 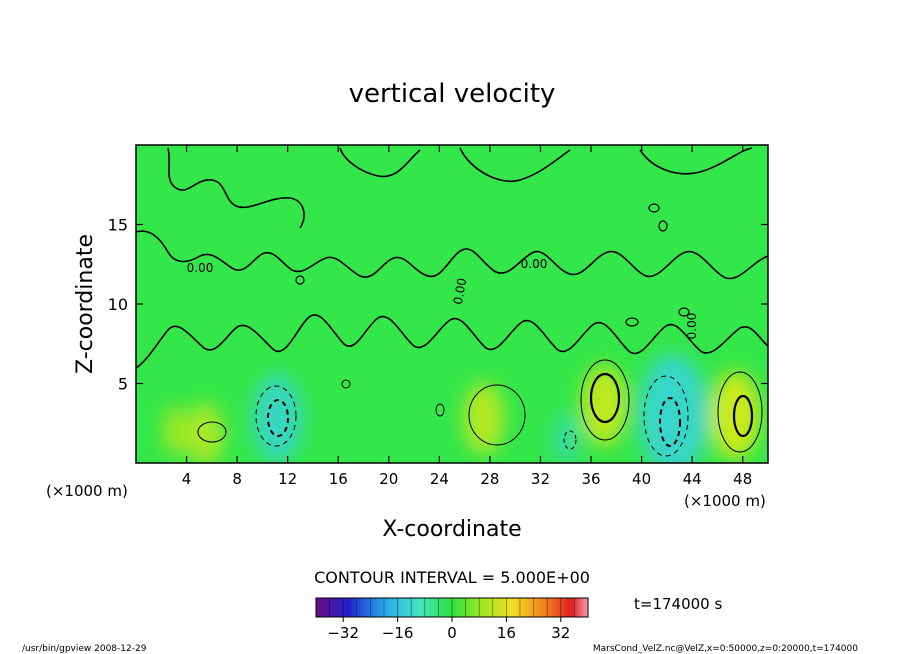 What do you see at coordinates (452, 633) in the screenshot?
I see `colorbar-tick-label: 0` at bounding box center [452, 633].